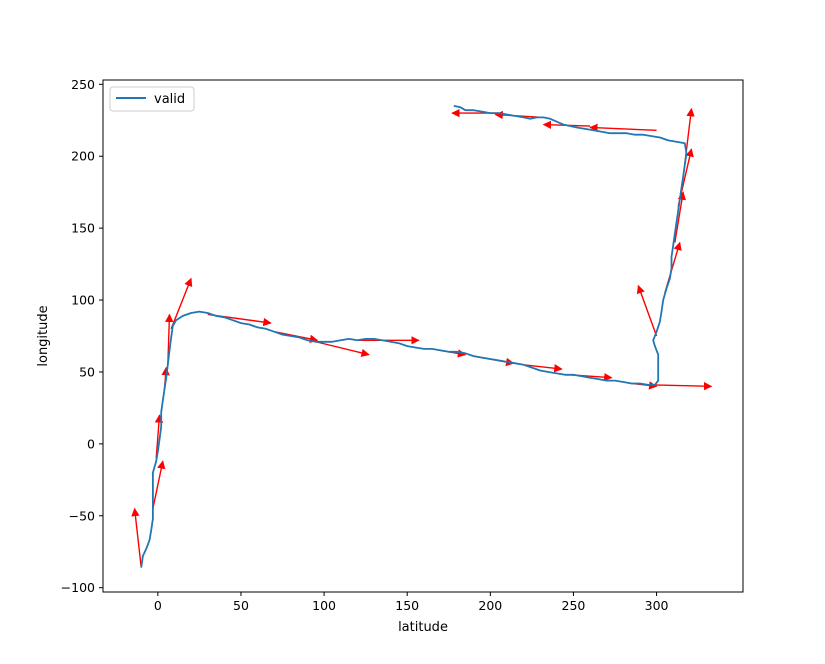  Describe the element at coordinates (83, 228) in the screenshot. I see `y-tick-label: 150` at that location.